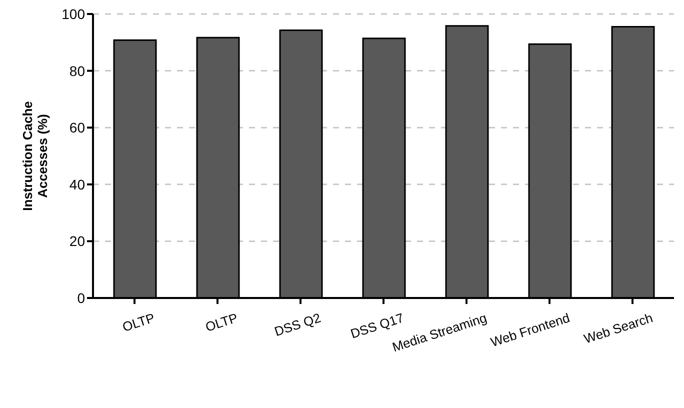 This screenshot has height=408, width=684. What do you see at coordinates (77, 241) in the screenshot?
I see `y-tick-label: 20` at bounding box center [77, 241].